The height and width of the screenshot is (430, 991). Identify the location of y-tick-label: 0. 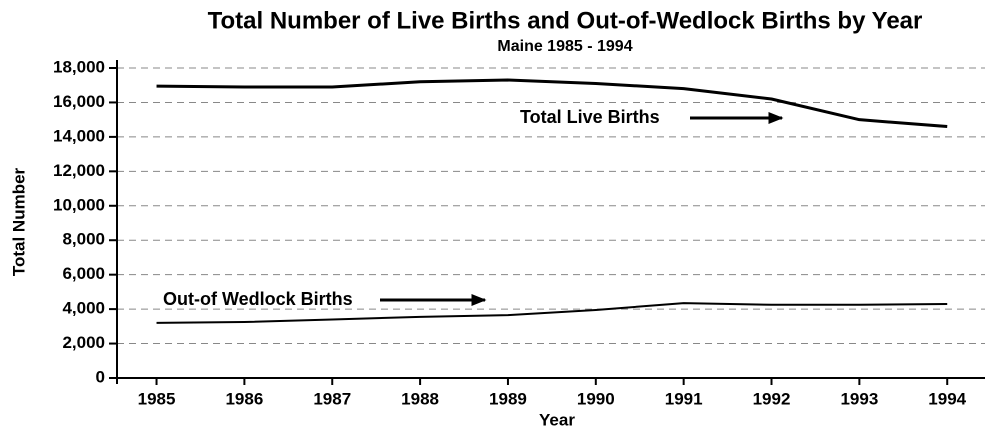
(100, 376).